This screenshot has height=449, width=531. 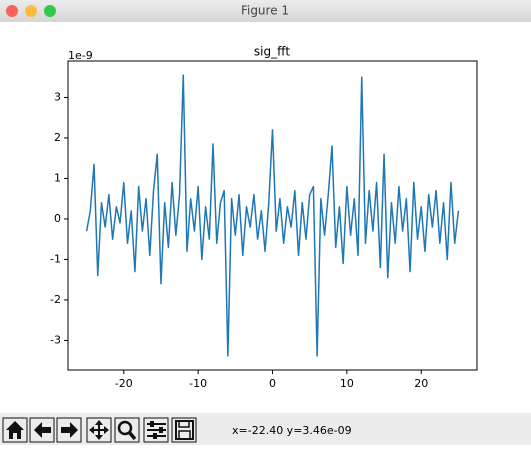 What do you see at coordinates (55, 258) in the screenshot?
I see `y-tick-label: -1` at bounding box center [55, 258].